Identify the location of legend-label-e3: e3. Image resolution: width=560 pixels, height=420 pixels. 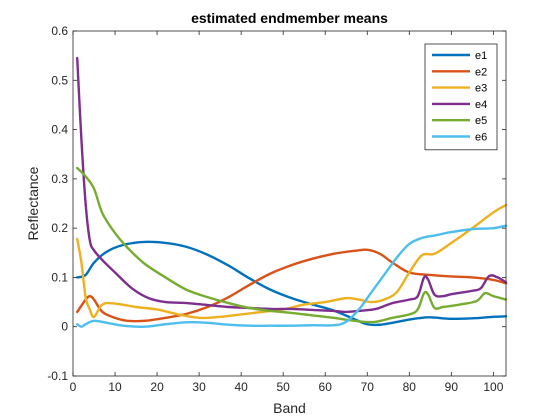
(481, 89).